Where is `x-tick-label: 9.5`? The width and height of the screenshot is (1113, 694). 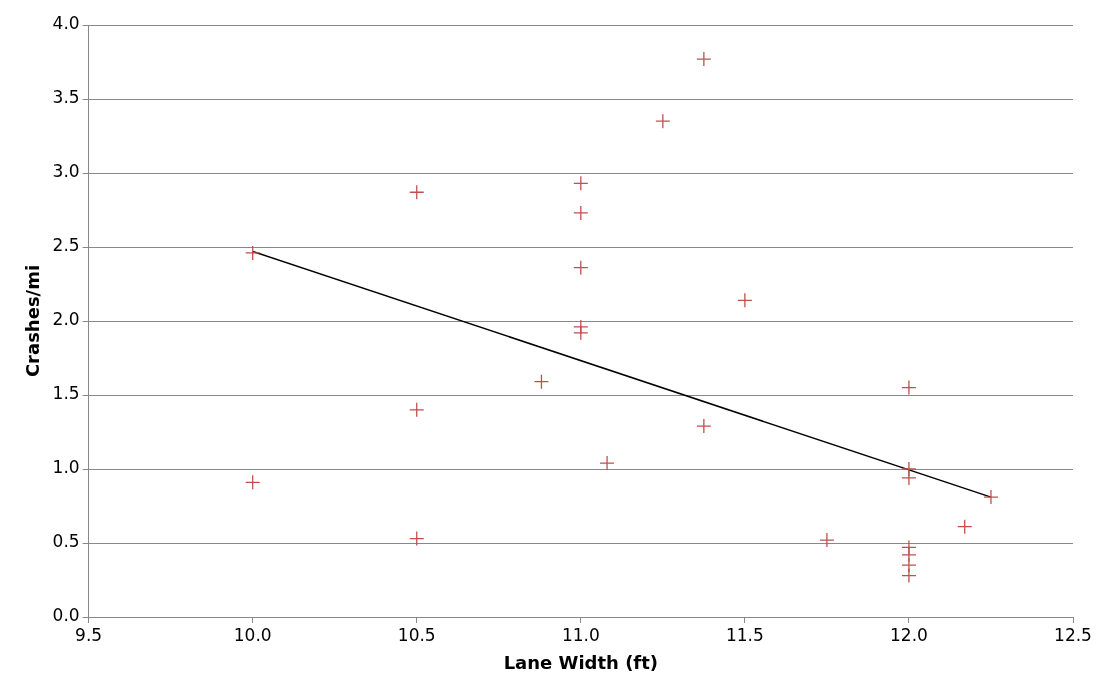
x-tick-label: 9.5 is located at coordinates (89, 634).